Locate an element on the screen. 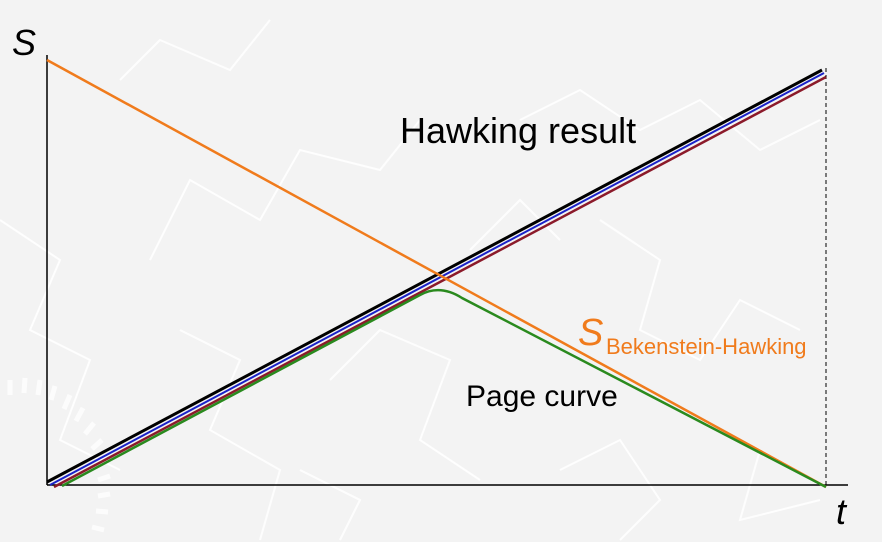 The image size is (882, 542). bekenstein-hawking-label: S is located at coordinates (590, 333).